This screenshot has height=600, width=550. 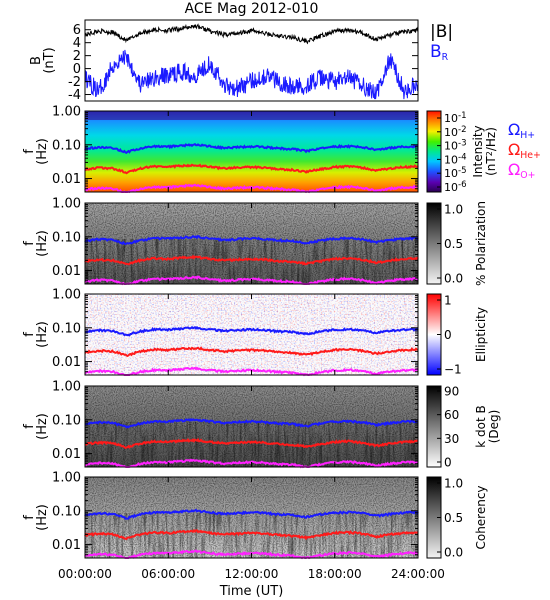 I want to click on legend-omega-o-plus: ΩO+, so click(x=521, y=170).